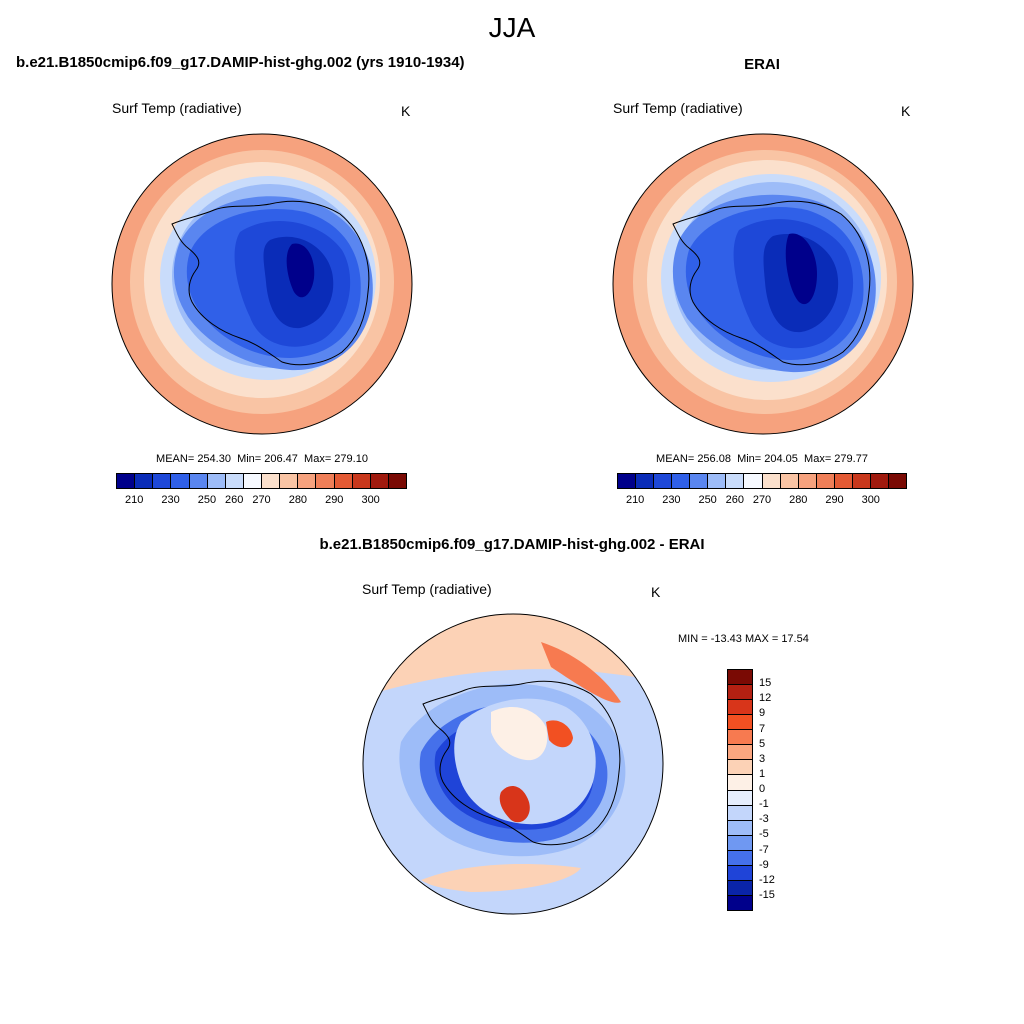  What do you see at coordinates (764, 864) in the screenshot?
I see `colorbar-tick-label: -9` at bounding box center [764, 864].